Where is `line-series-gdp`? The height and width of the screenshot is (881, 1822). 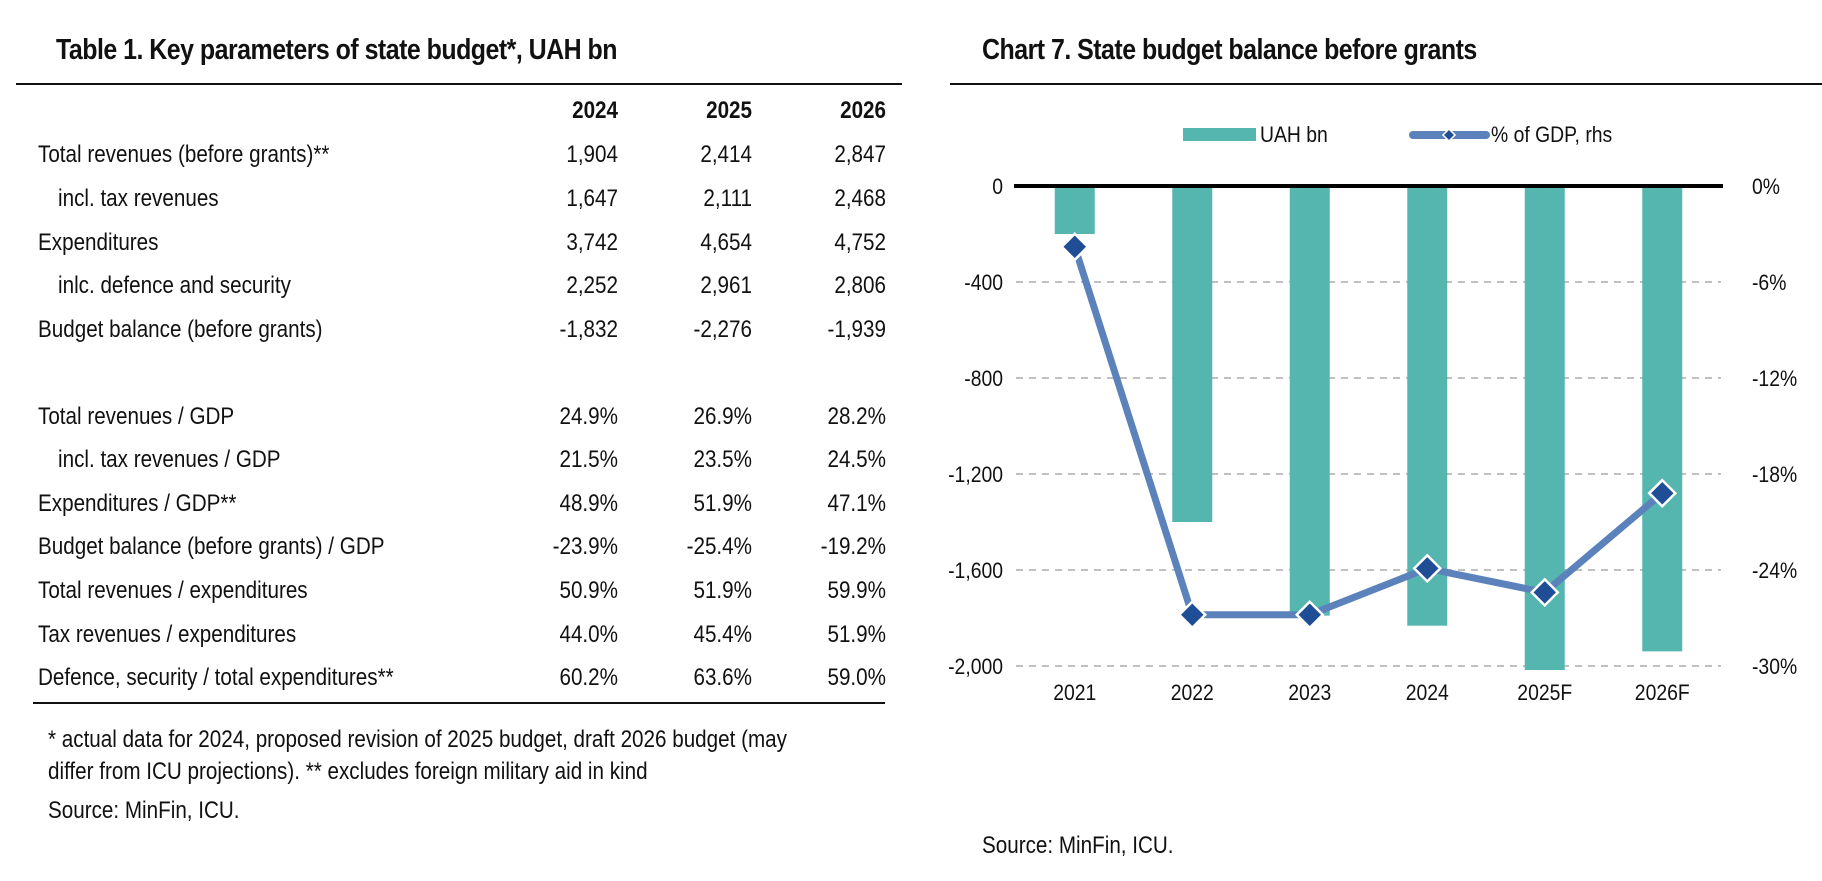 line-series-gdp is located at coordinates (1368, 432).